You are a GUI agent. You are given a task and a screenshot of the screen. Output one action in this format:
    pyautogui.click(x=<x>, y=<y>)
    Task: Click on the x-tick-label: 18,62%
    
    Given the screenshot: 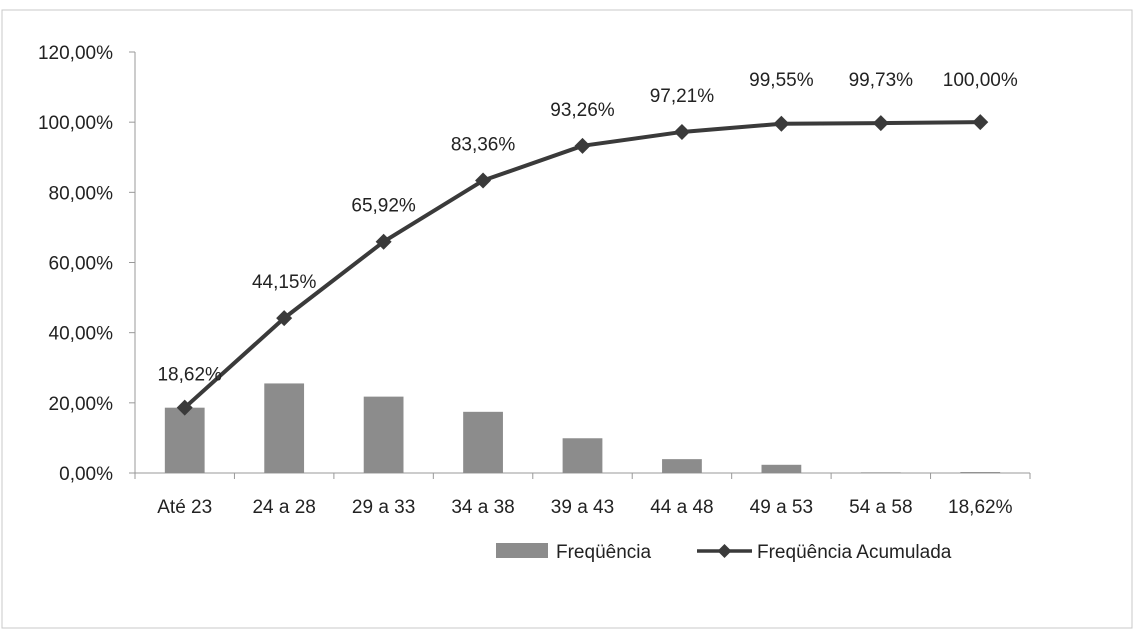 What is the action you would take?
    pyautogui.click(x=980, y=507)
    